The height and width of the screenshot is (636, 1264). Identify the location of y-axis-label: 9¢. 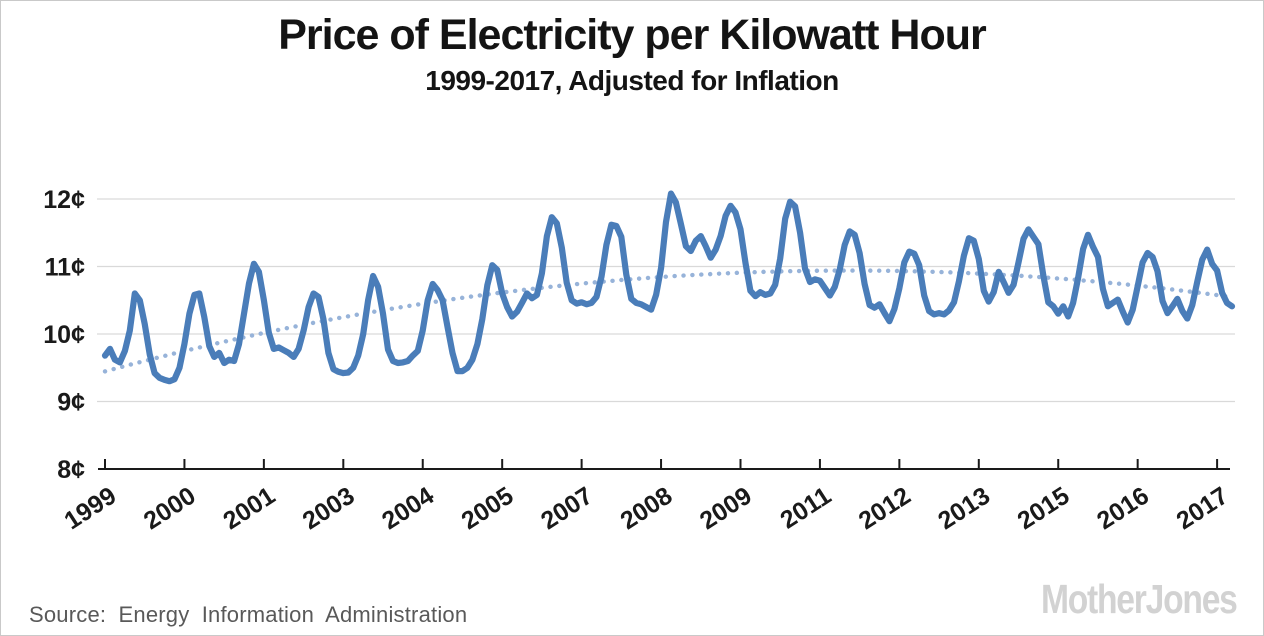
(71, 403).